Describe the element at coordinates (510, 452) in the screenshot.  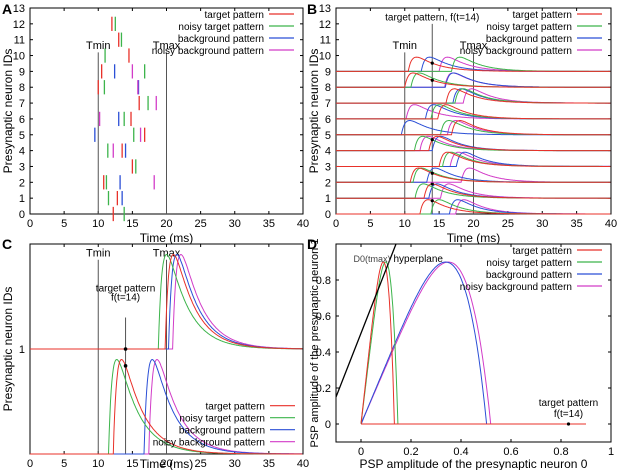
I see `x-tick-label: 0.6` at that location.